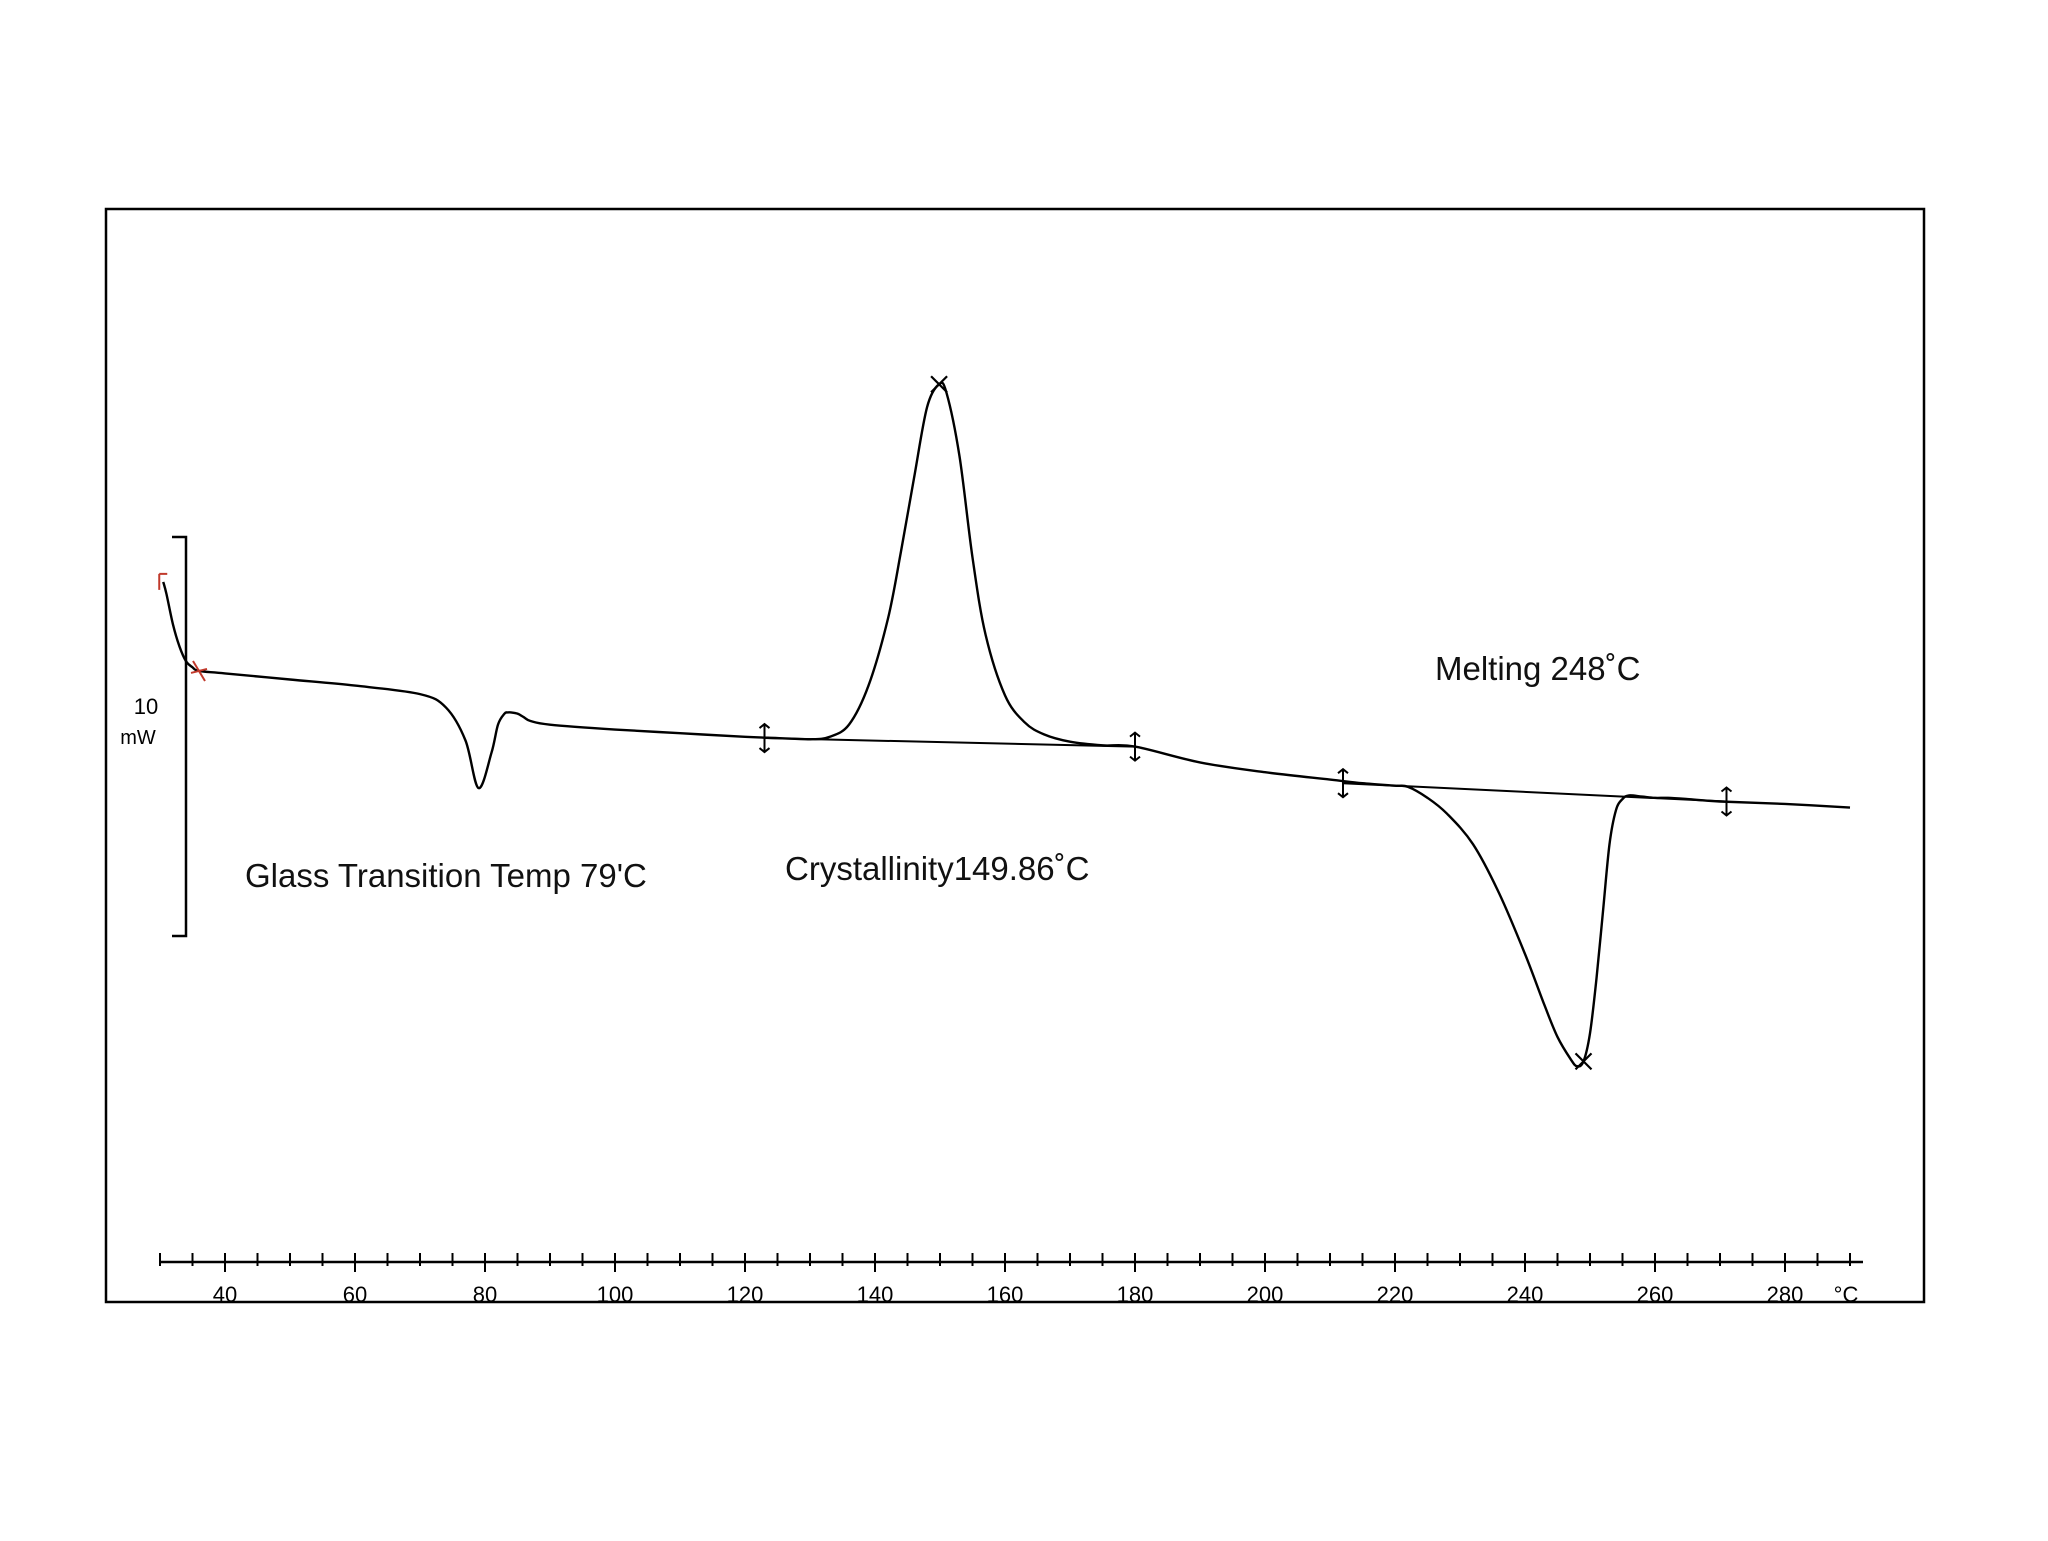 The width and height of the screenshot is (2048, 1541). I want to click on x-tick-label: 140, so click(875, 1294).